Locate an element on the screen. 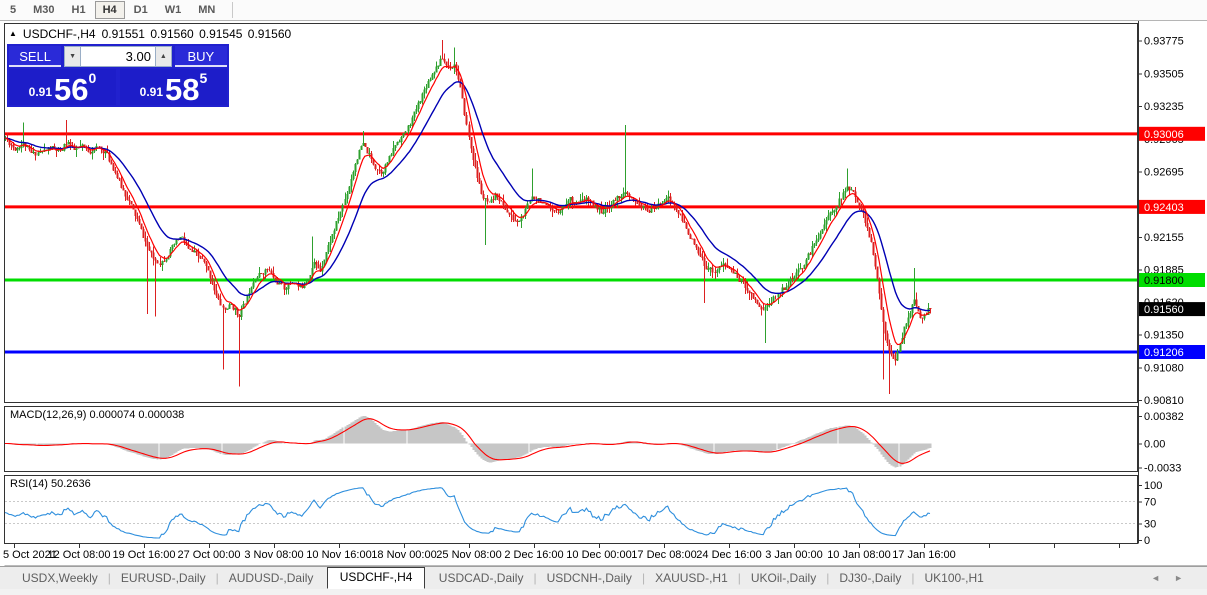  svg-text: 0.93006 is located at coordinates (1164, 135).